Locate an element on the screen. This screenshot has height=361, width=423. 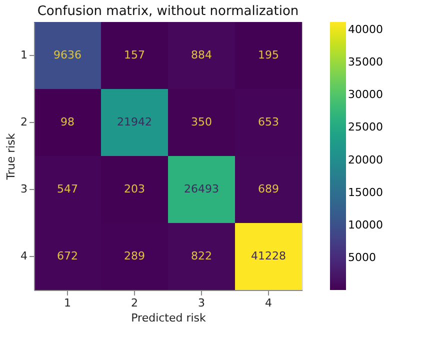
x-tick-label: 1 is located at coordinates (67, 303).